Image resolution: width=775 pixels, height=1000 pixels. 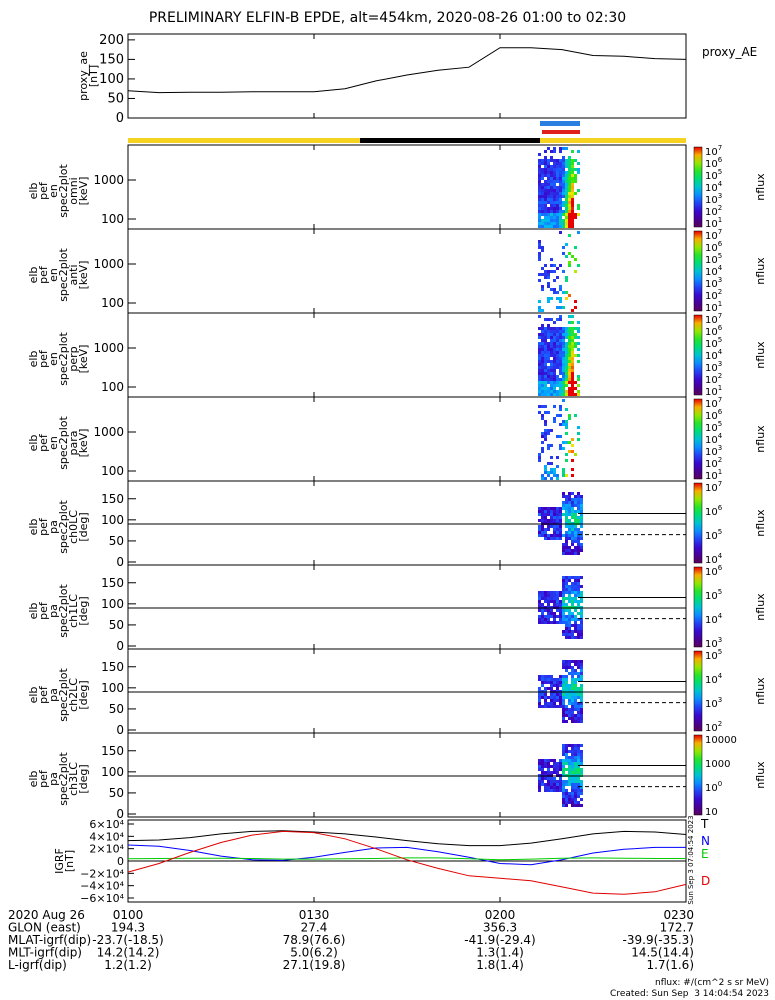 What do you see at coordinates (127, 940) in the screenshot?
I see `xaxis-row-value: -23.7(-18.5)` at bounding box center [127, 940].